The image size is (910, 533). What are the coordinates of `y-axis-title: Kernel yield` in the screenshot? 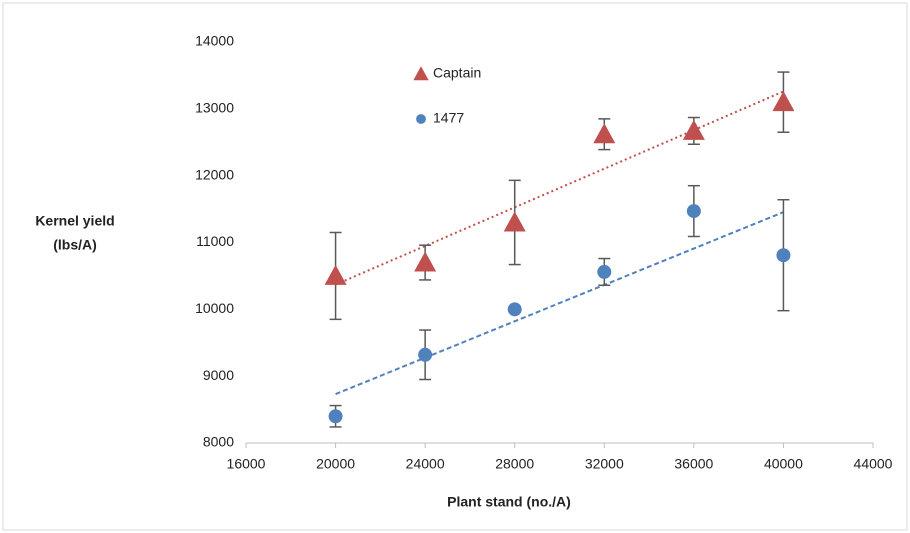 It's located at (74, 221).